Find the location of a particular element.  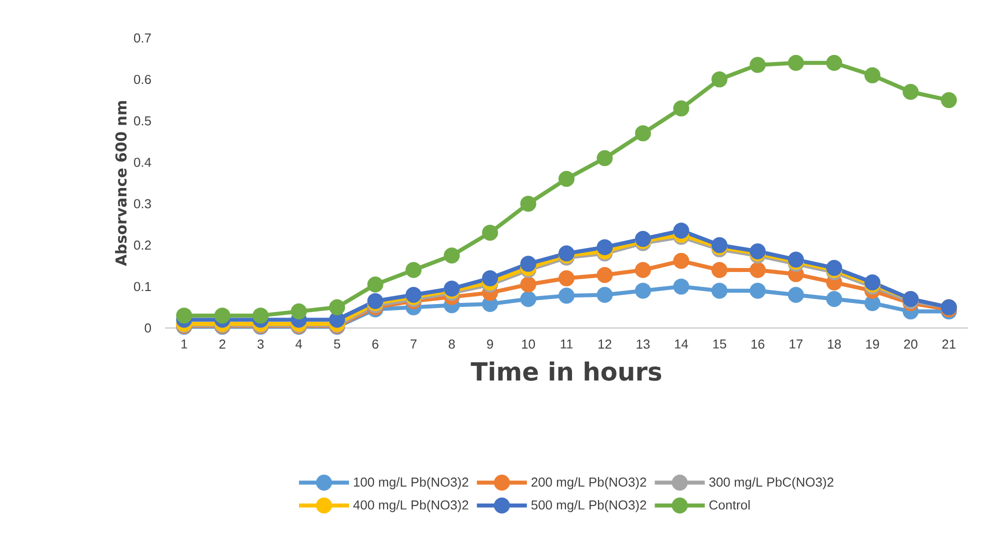

y-tick-label: 0.2 is located at coordinates (142, 245).